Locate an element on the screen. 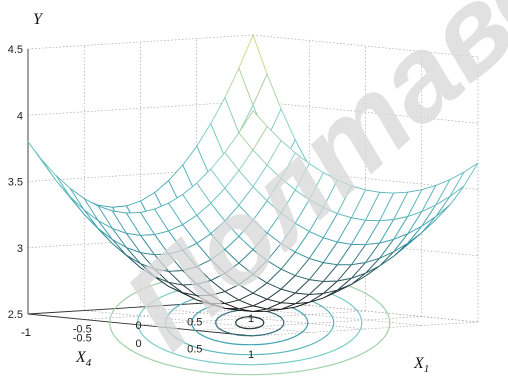 This screenshot has height=384, width=508. x1-tick-label: 0 is located at coordinates (138, 344).